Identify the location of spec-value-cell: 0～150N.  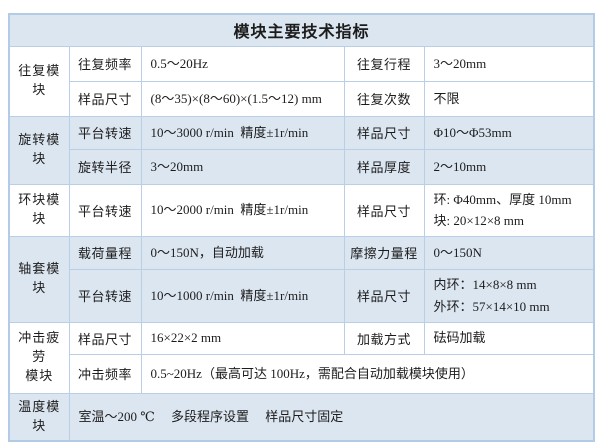
(509, 252).